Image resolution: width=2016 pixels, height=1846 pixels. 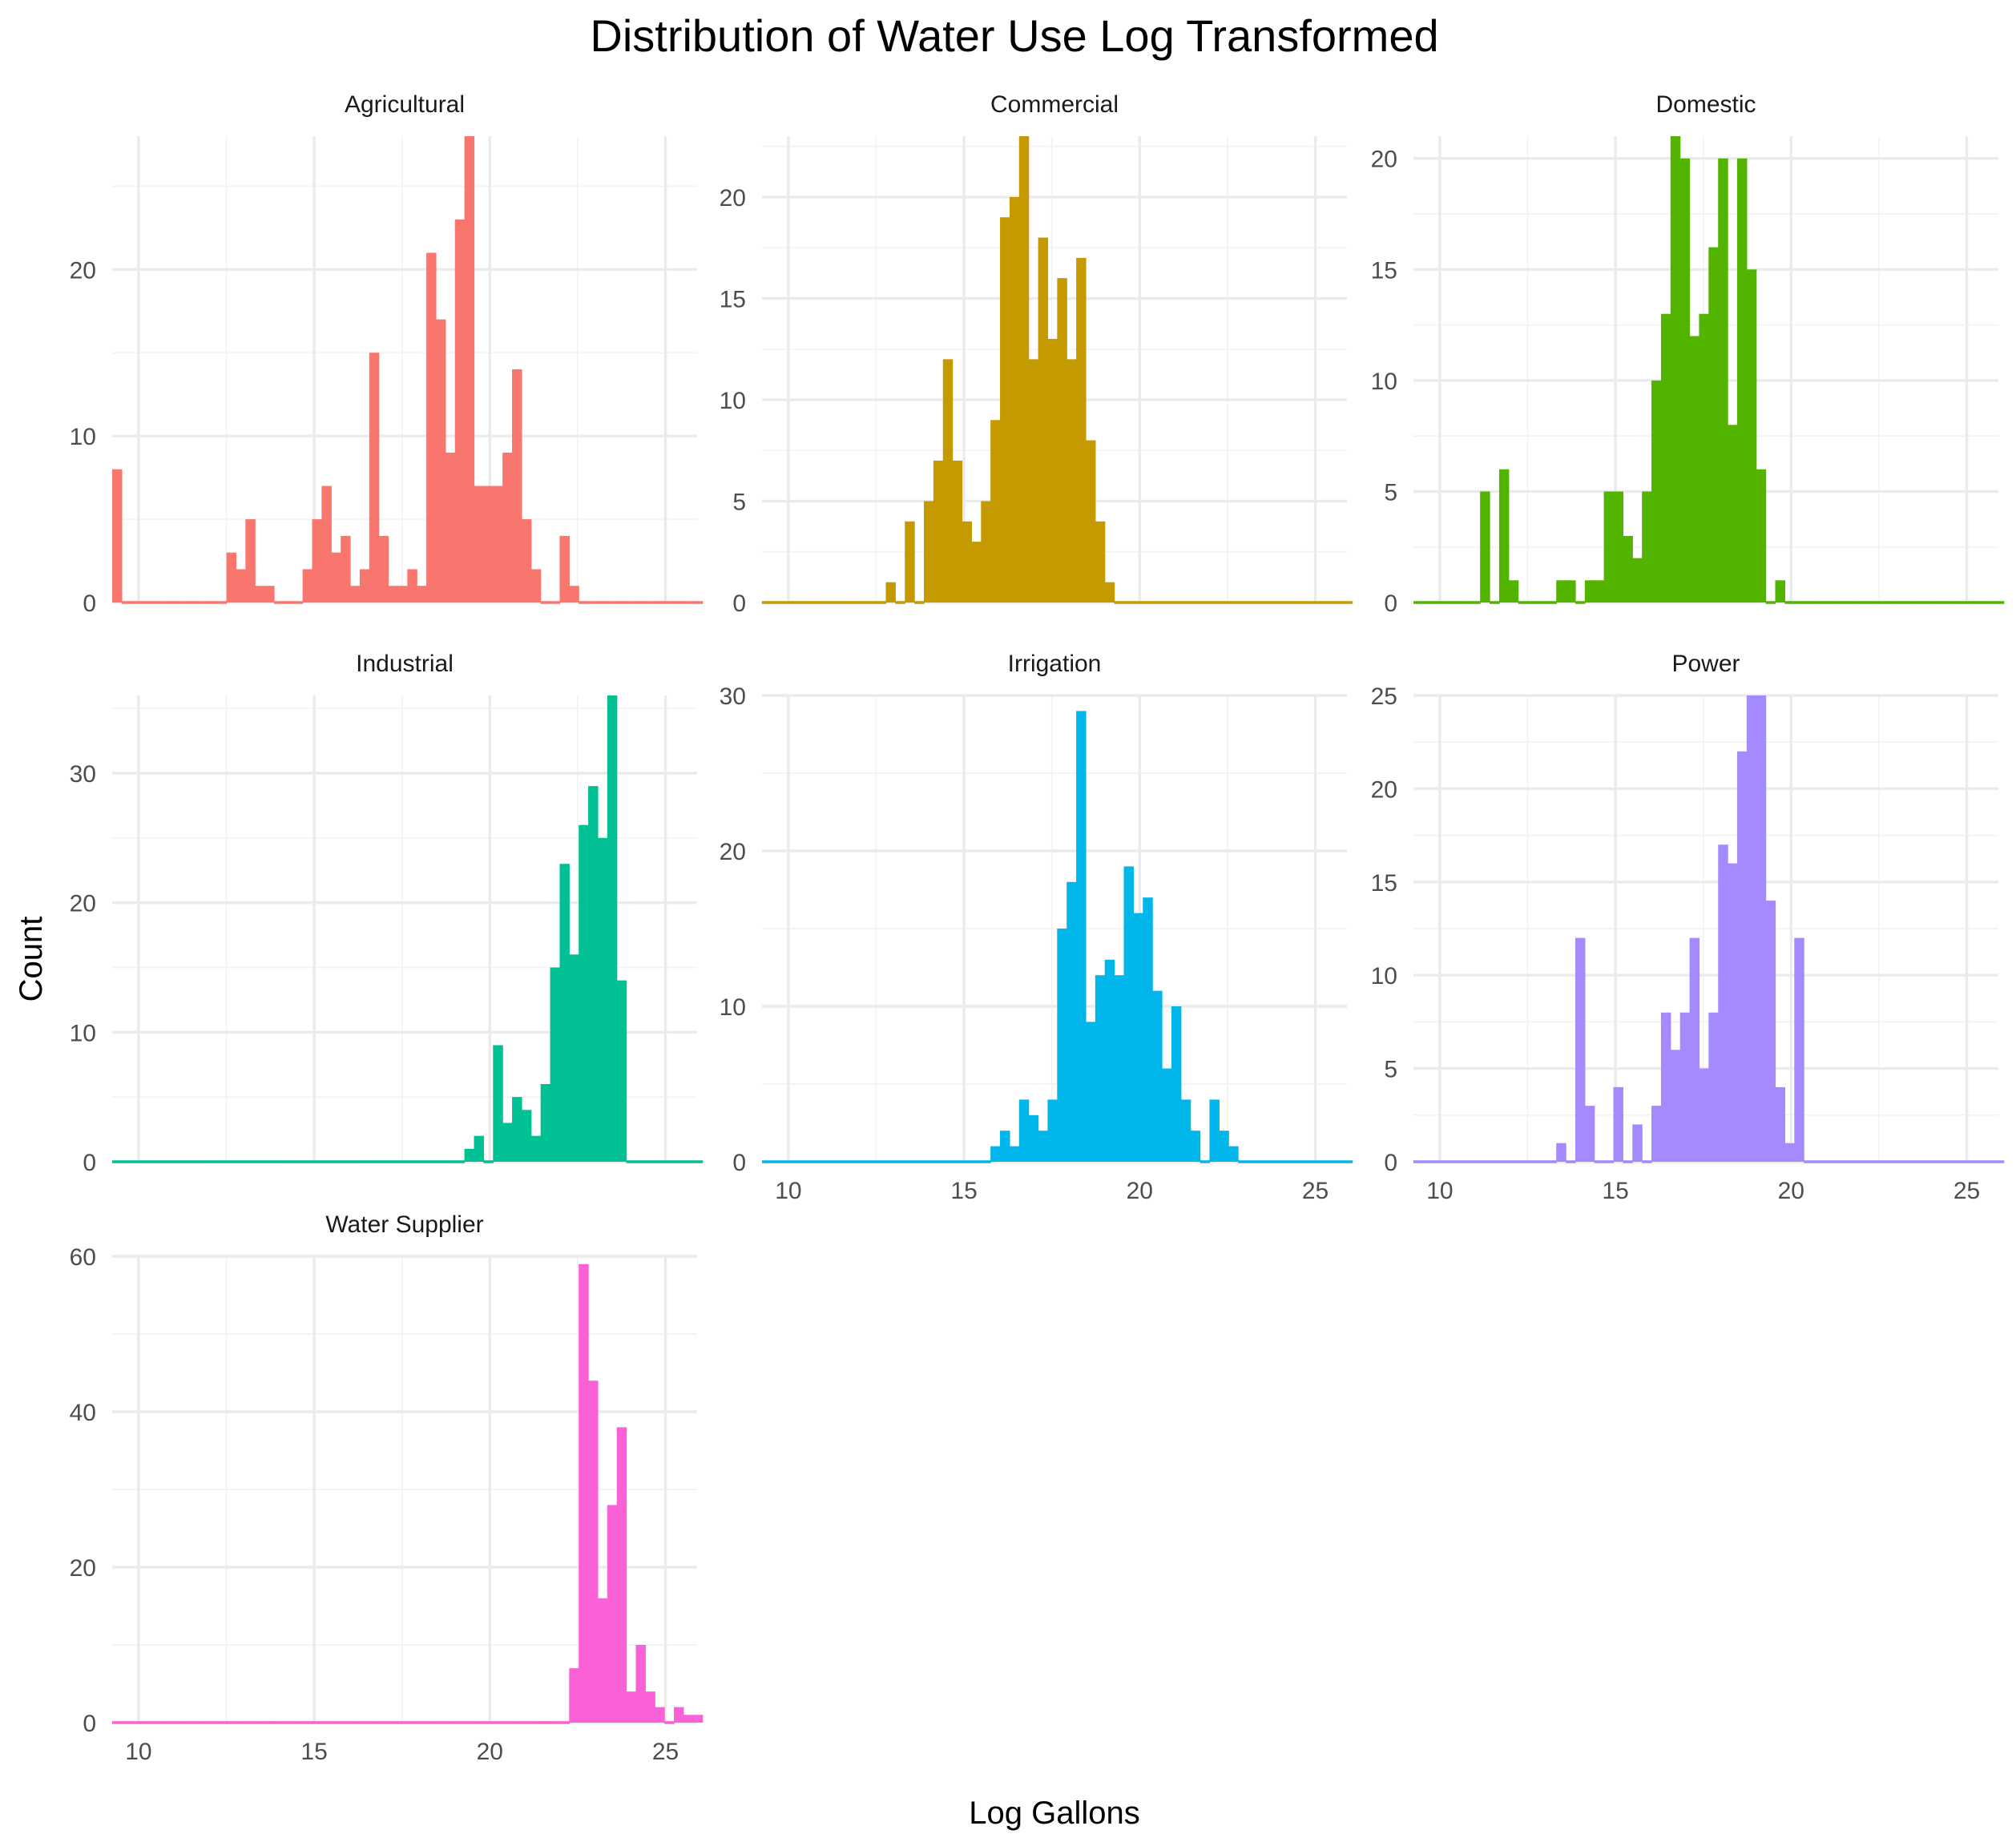 What do you see at coordinates (83, 1413) in the screenshot?
I see `y-tick-label: 40` at bounding box center [83, 1413].